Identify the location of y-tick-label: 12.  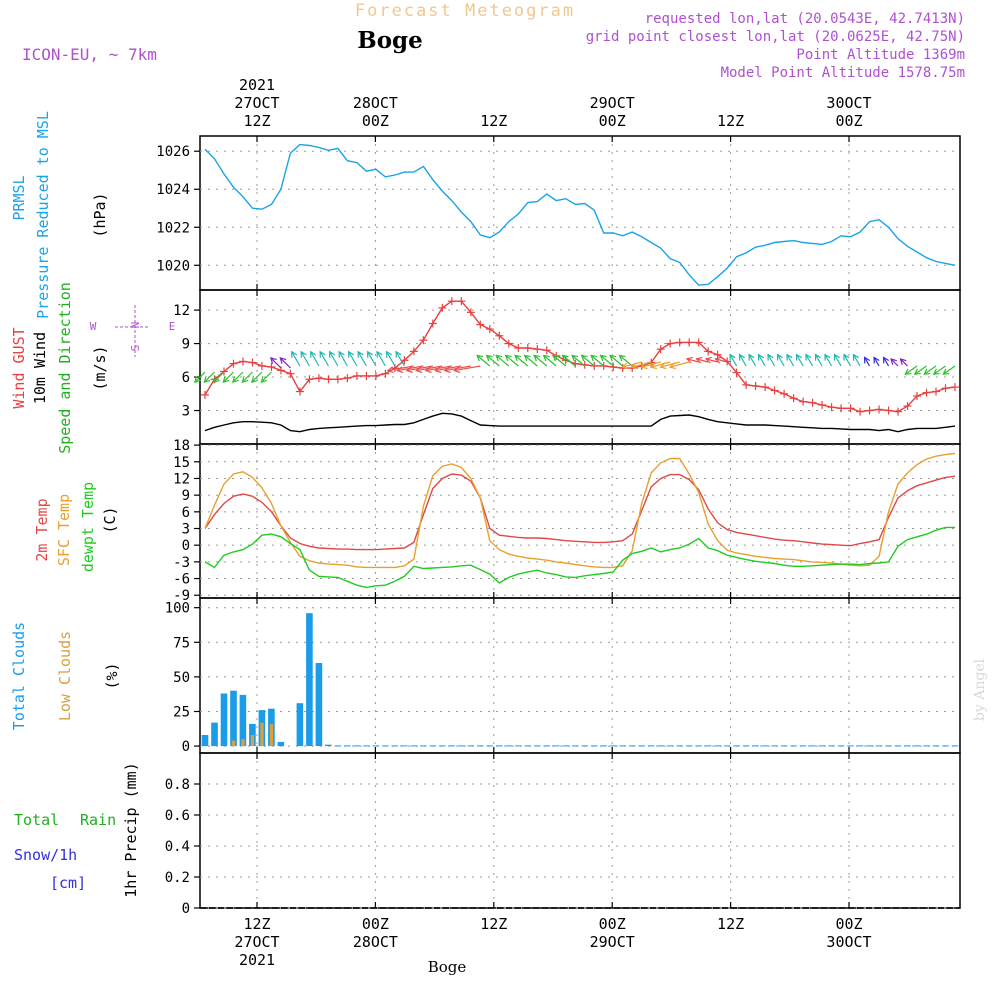
(181, 479).